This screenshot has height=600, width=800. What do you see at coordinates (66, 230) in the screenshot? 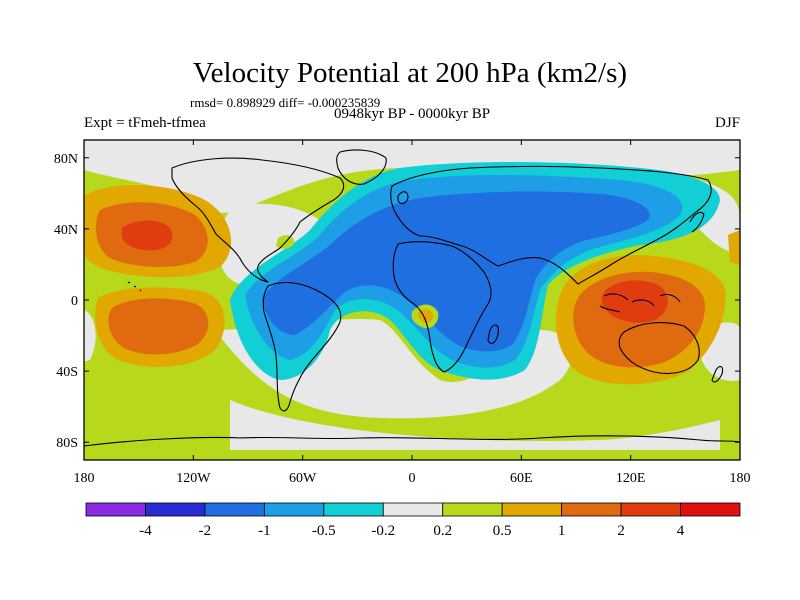
I see `y-tick-label: 40N` at bounding box center [66, 230].